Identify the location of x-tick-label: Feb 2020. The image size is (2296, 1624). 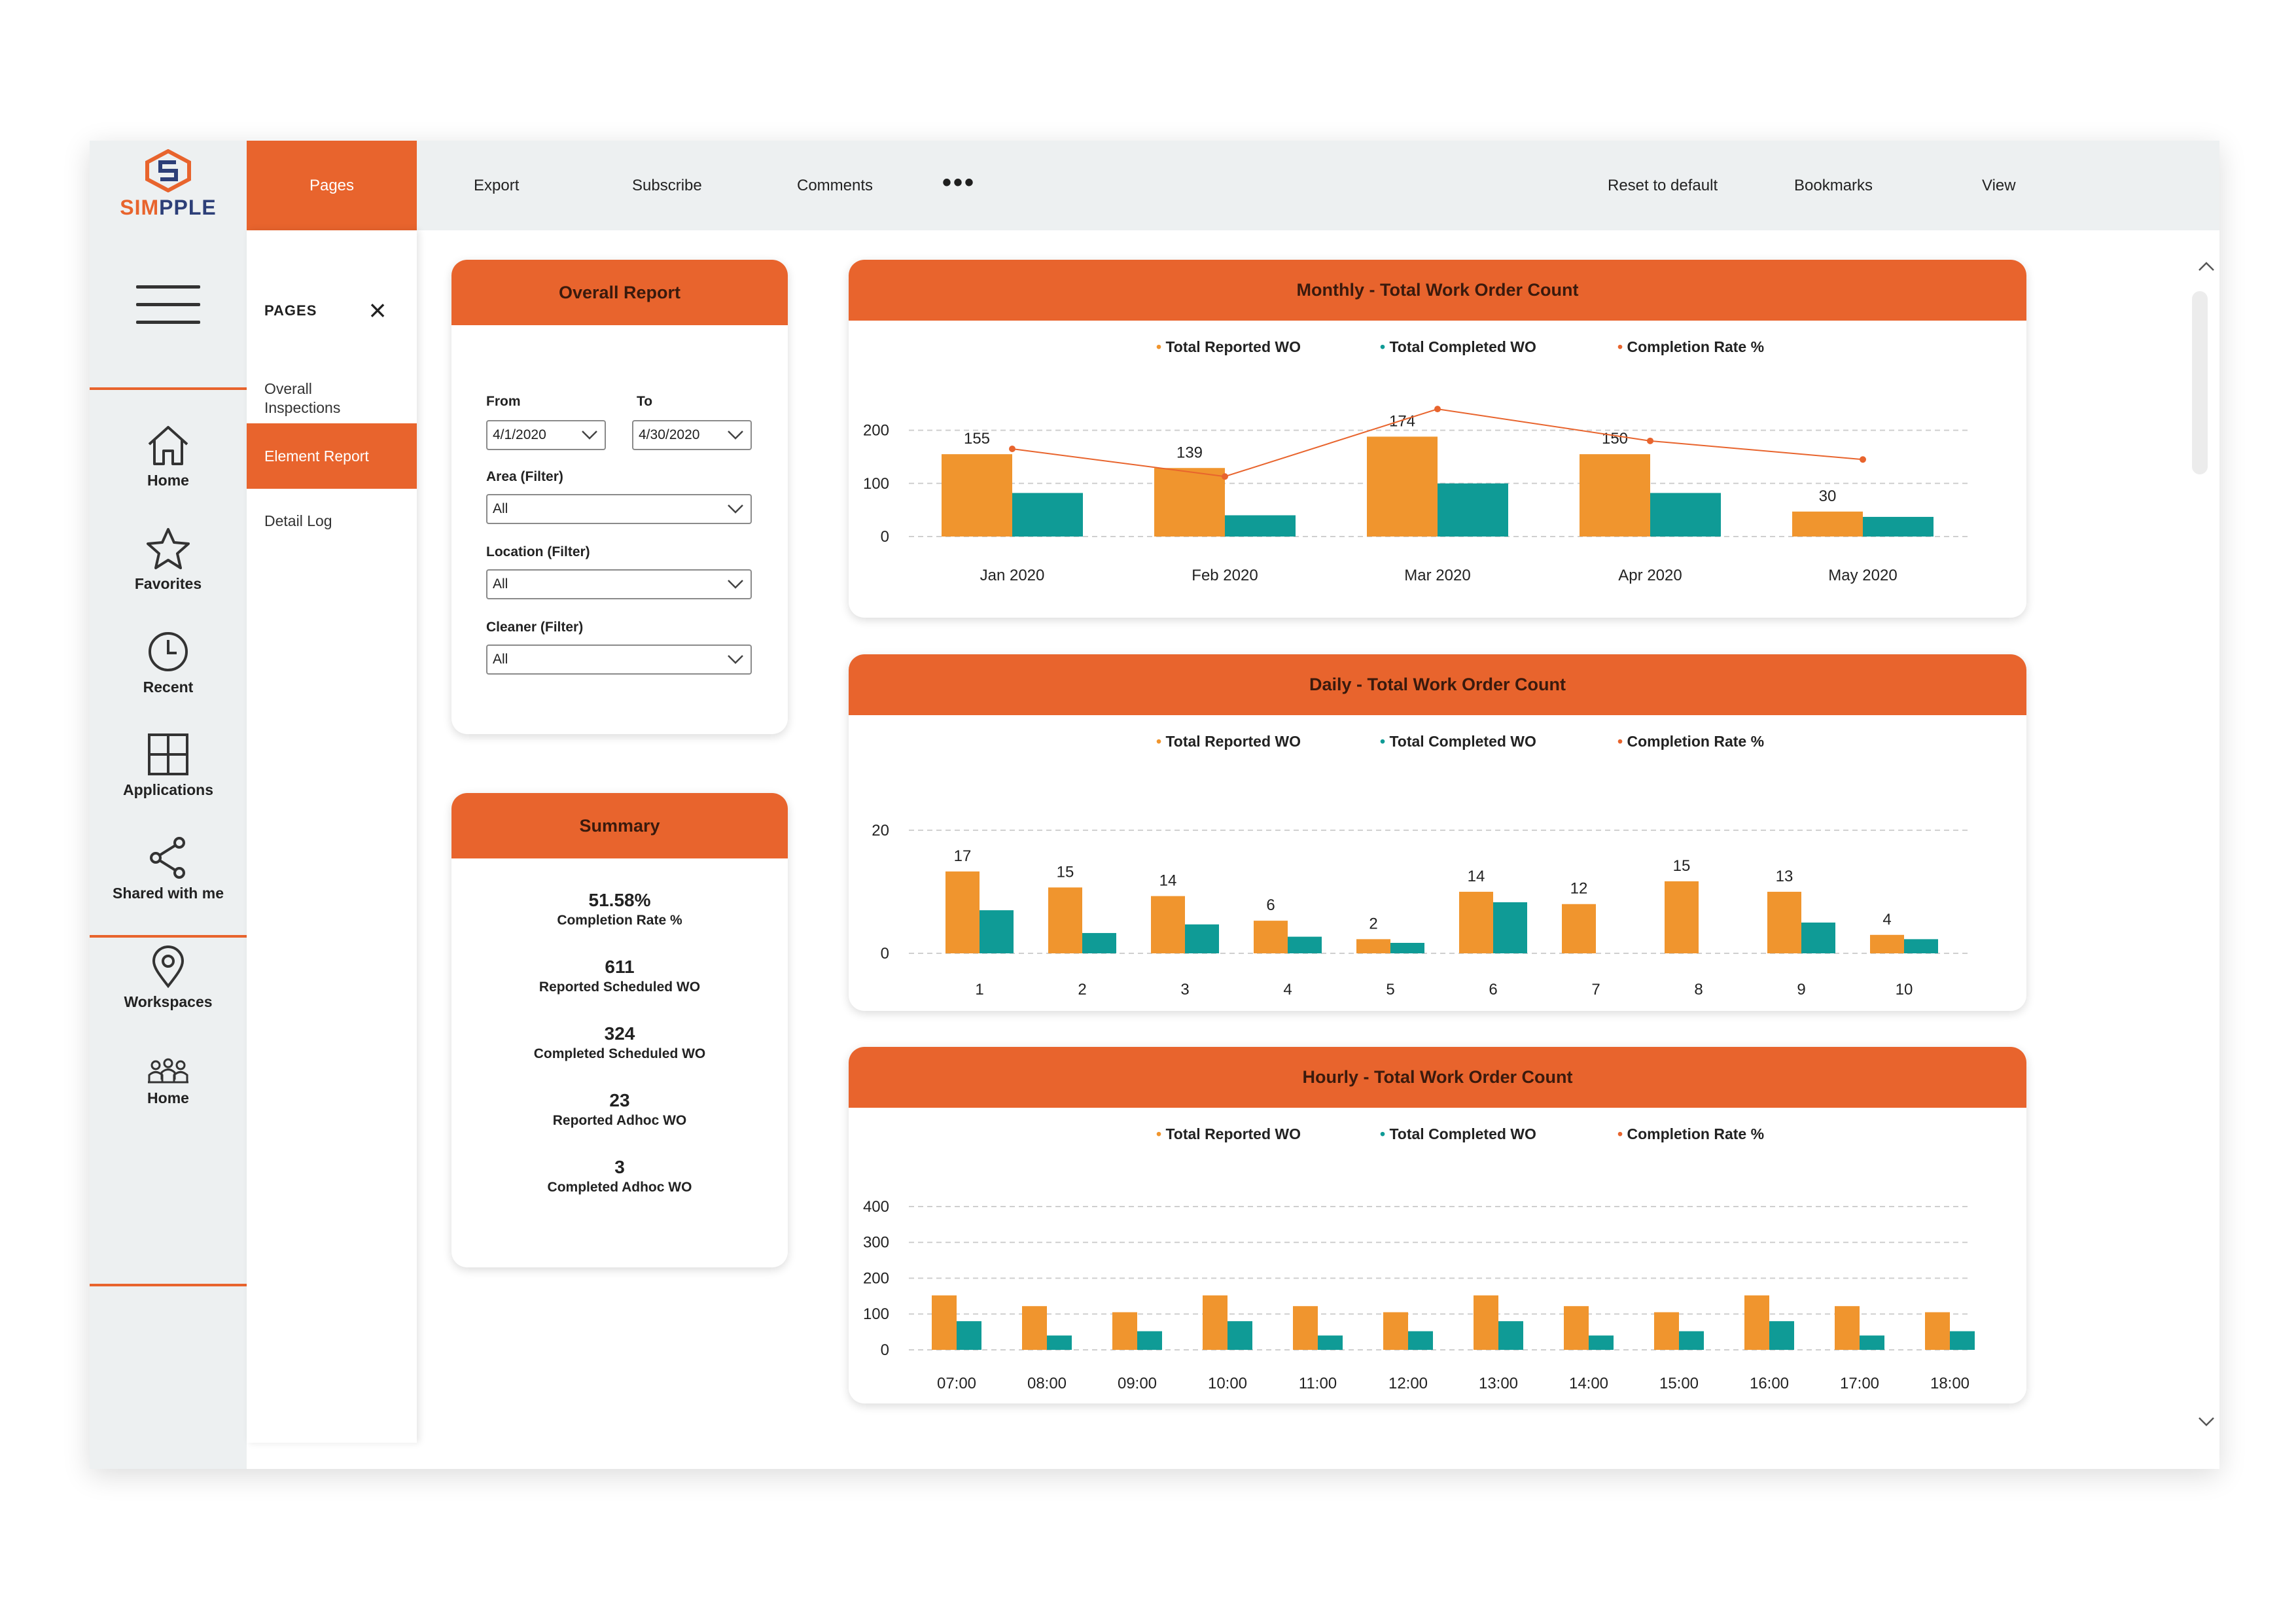
(1225, 575).